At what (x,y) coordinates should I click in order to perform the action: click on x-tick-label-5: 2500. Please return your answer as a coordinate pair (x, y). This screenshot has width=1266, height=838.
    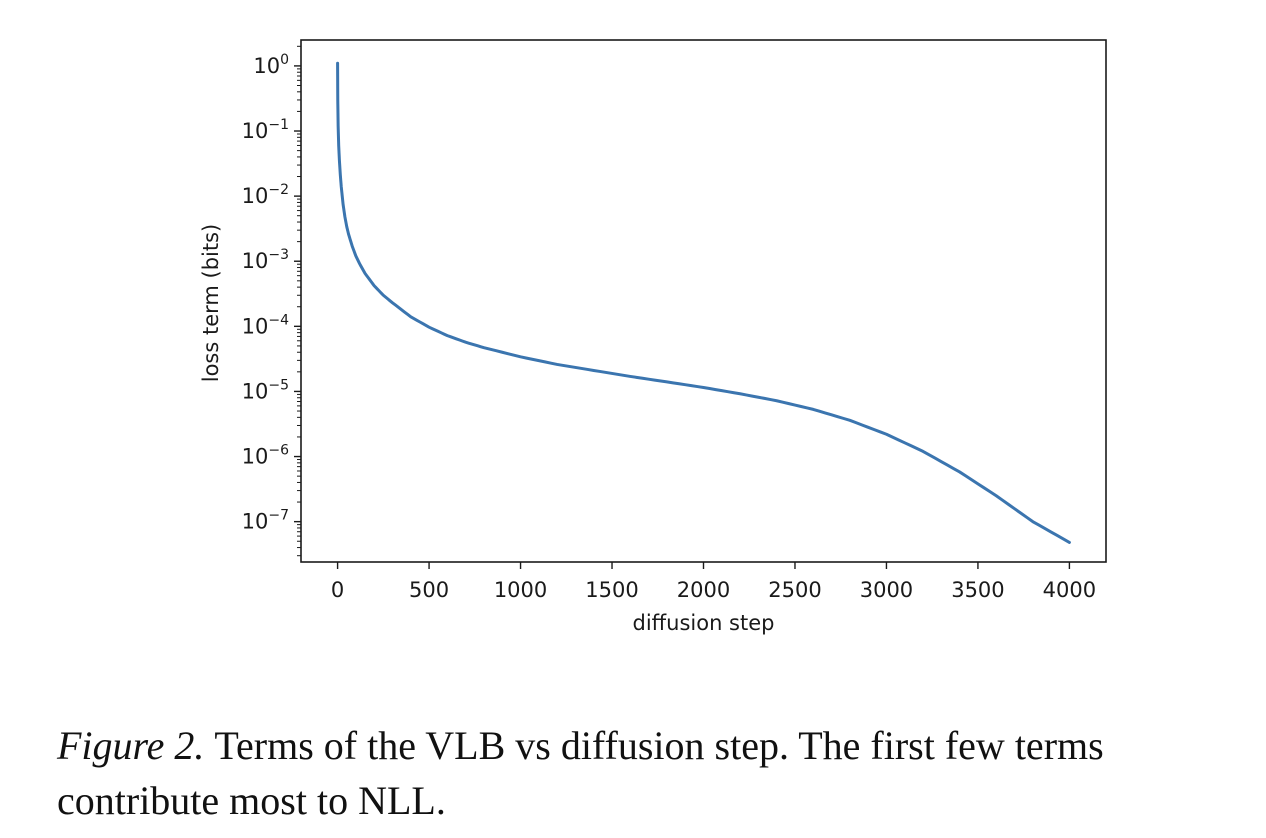
    Looking at the image, I should click on (794, 590).